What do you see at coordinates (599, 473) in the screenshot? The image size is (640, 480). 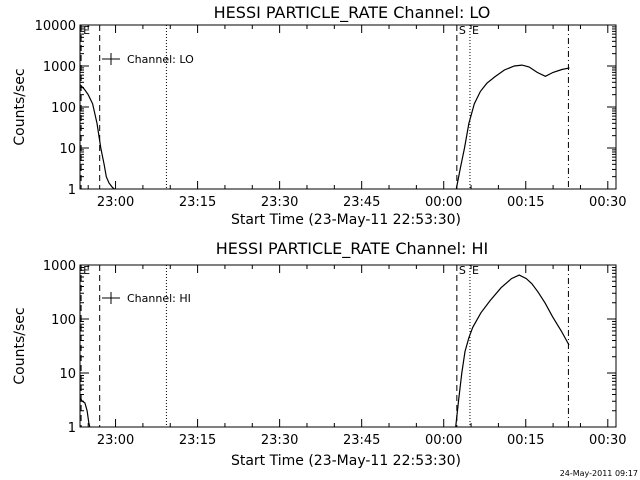 I see `footer-timestamp: 24-May-2011 09:17` at bounding box center [599, 473].